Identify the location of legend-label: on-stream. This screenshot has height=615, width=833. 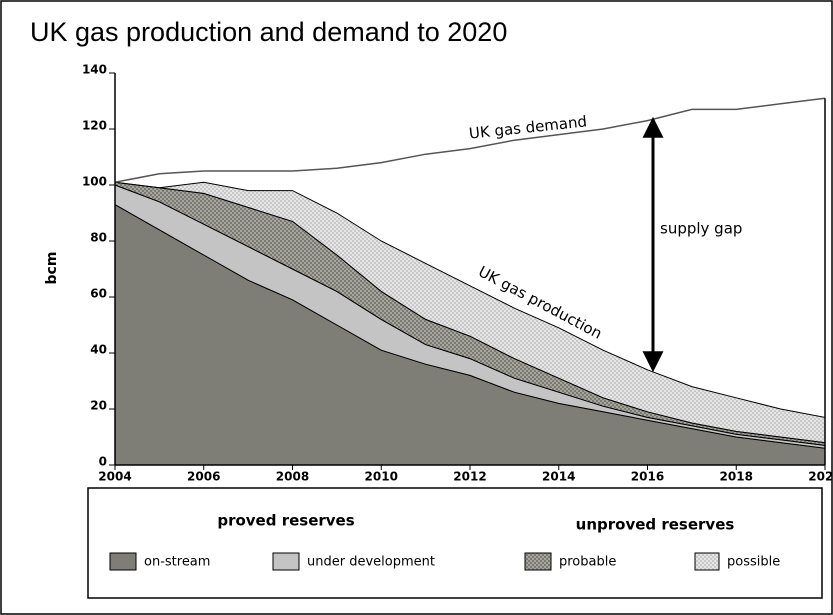
(177, 562).